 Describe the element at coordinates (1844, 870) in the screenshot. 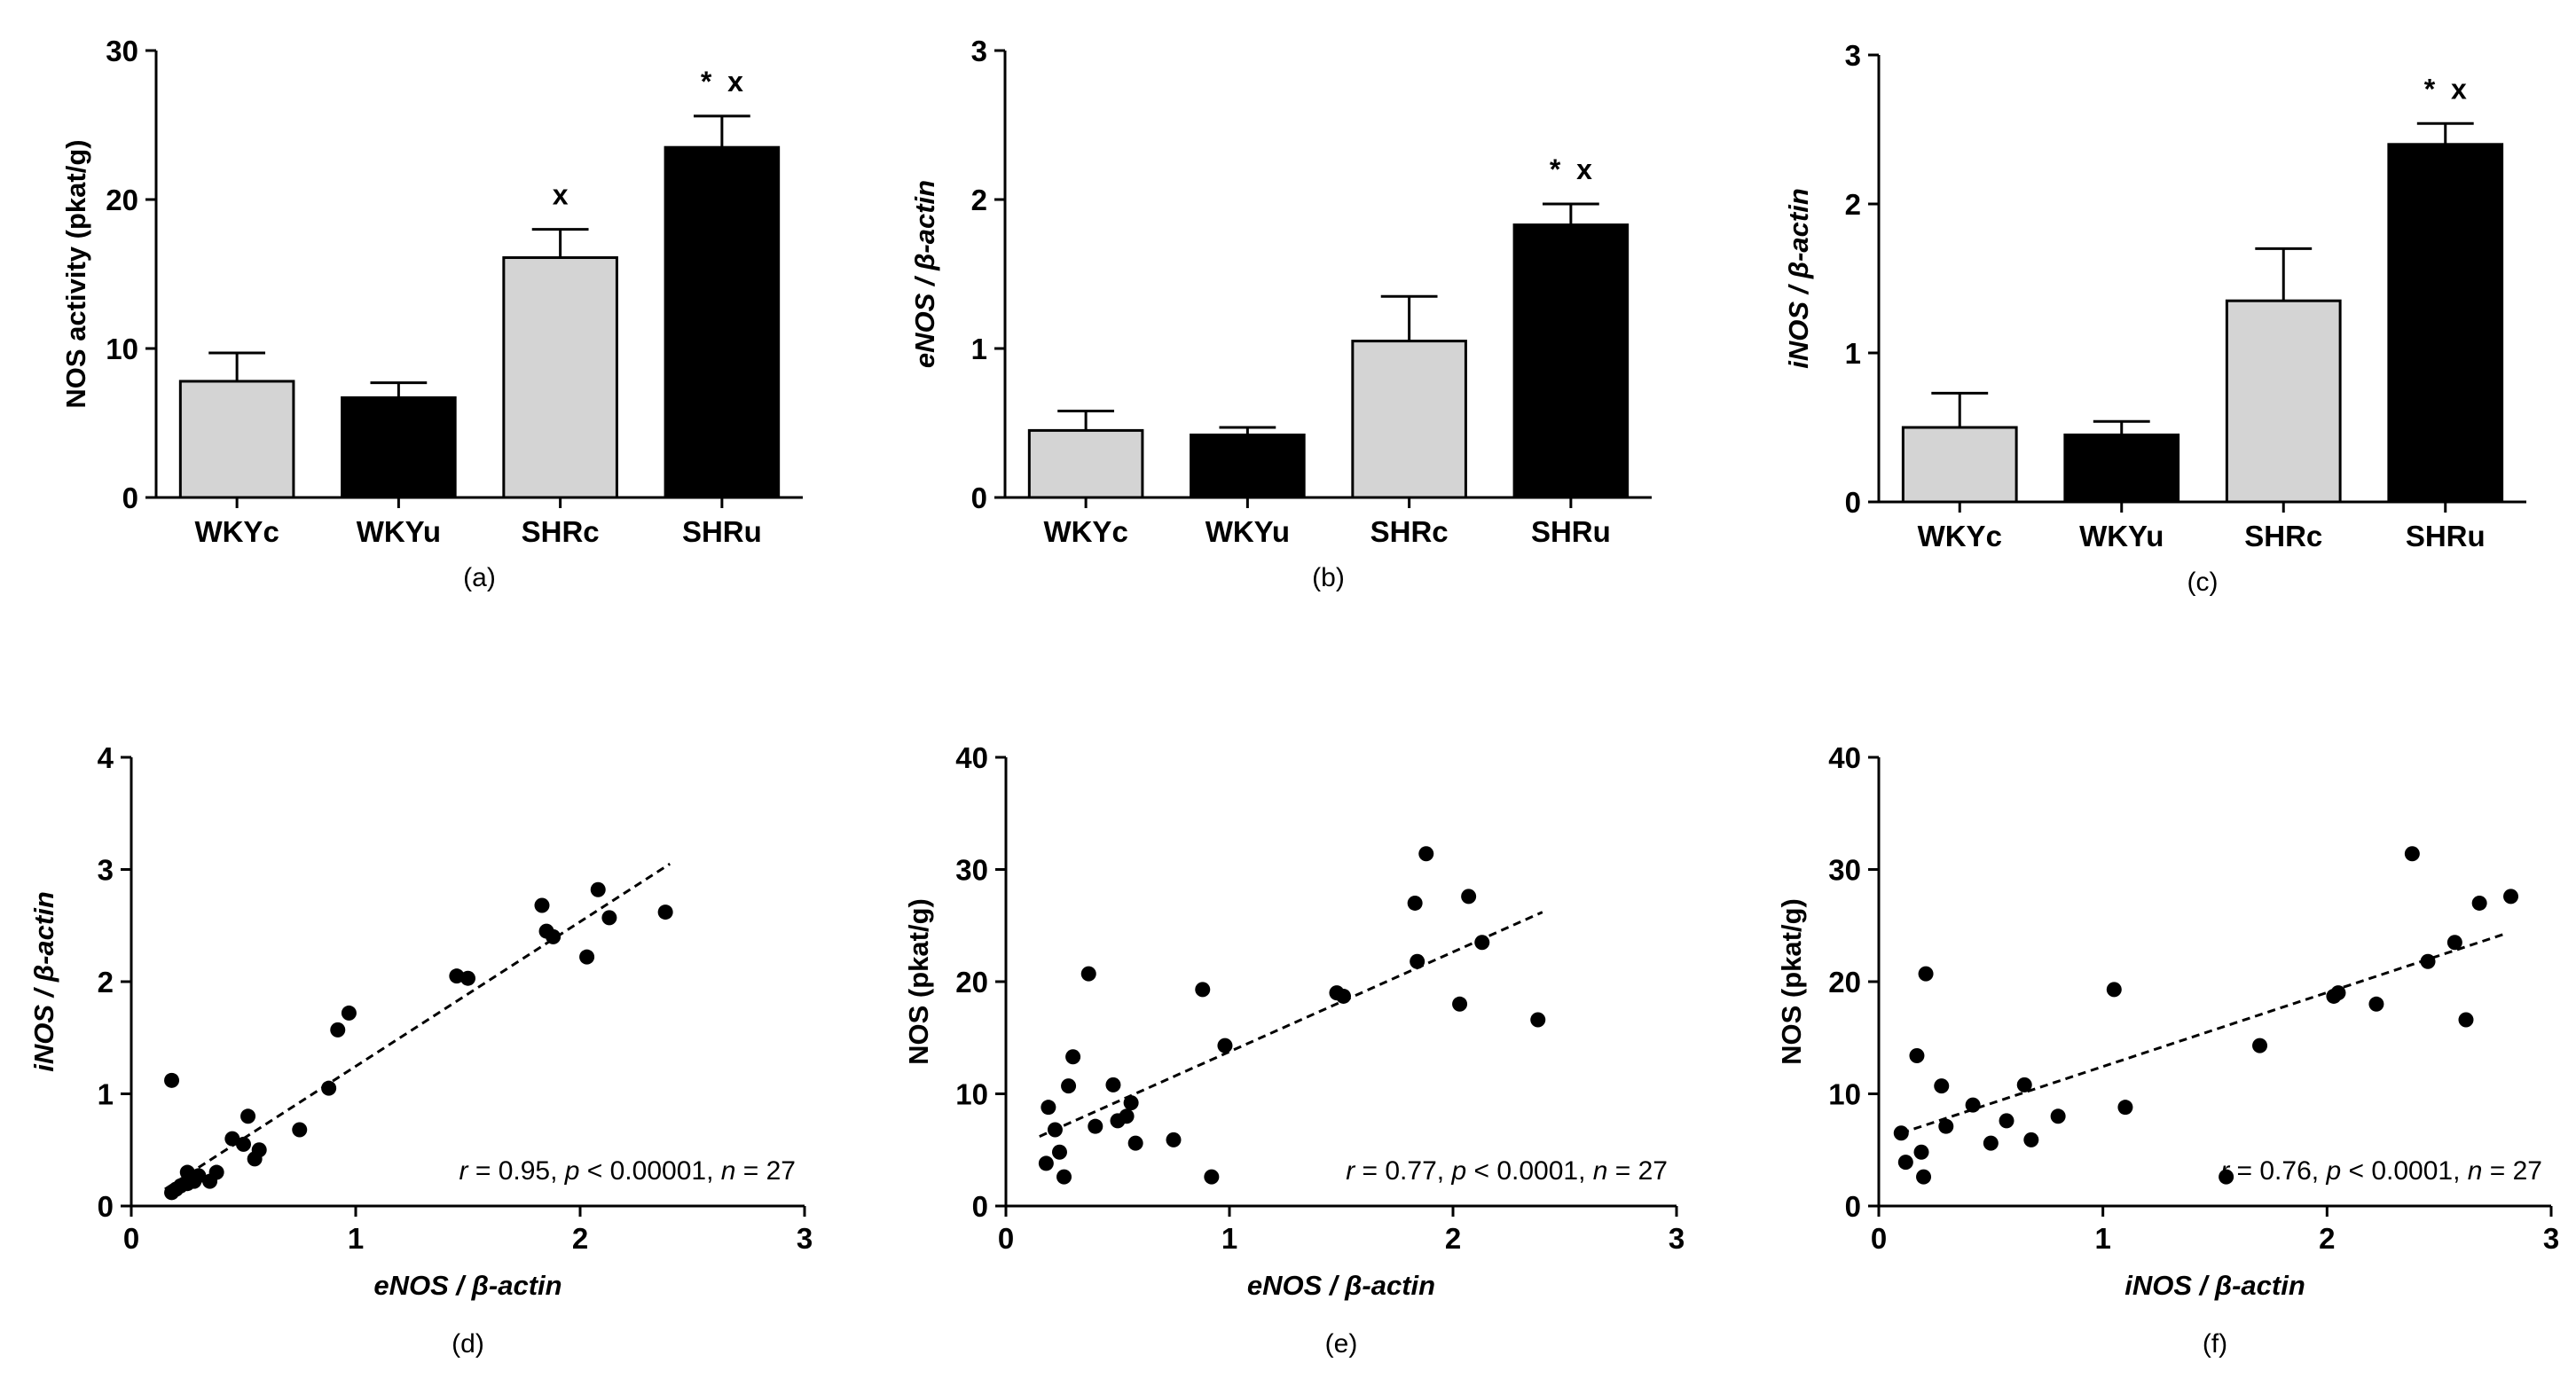

I see `y-tick-label: 30` at that location.